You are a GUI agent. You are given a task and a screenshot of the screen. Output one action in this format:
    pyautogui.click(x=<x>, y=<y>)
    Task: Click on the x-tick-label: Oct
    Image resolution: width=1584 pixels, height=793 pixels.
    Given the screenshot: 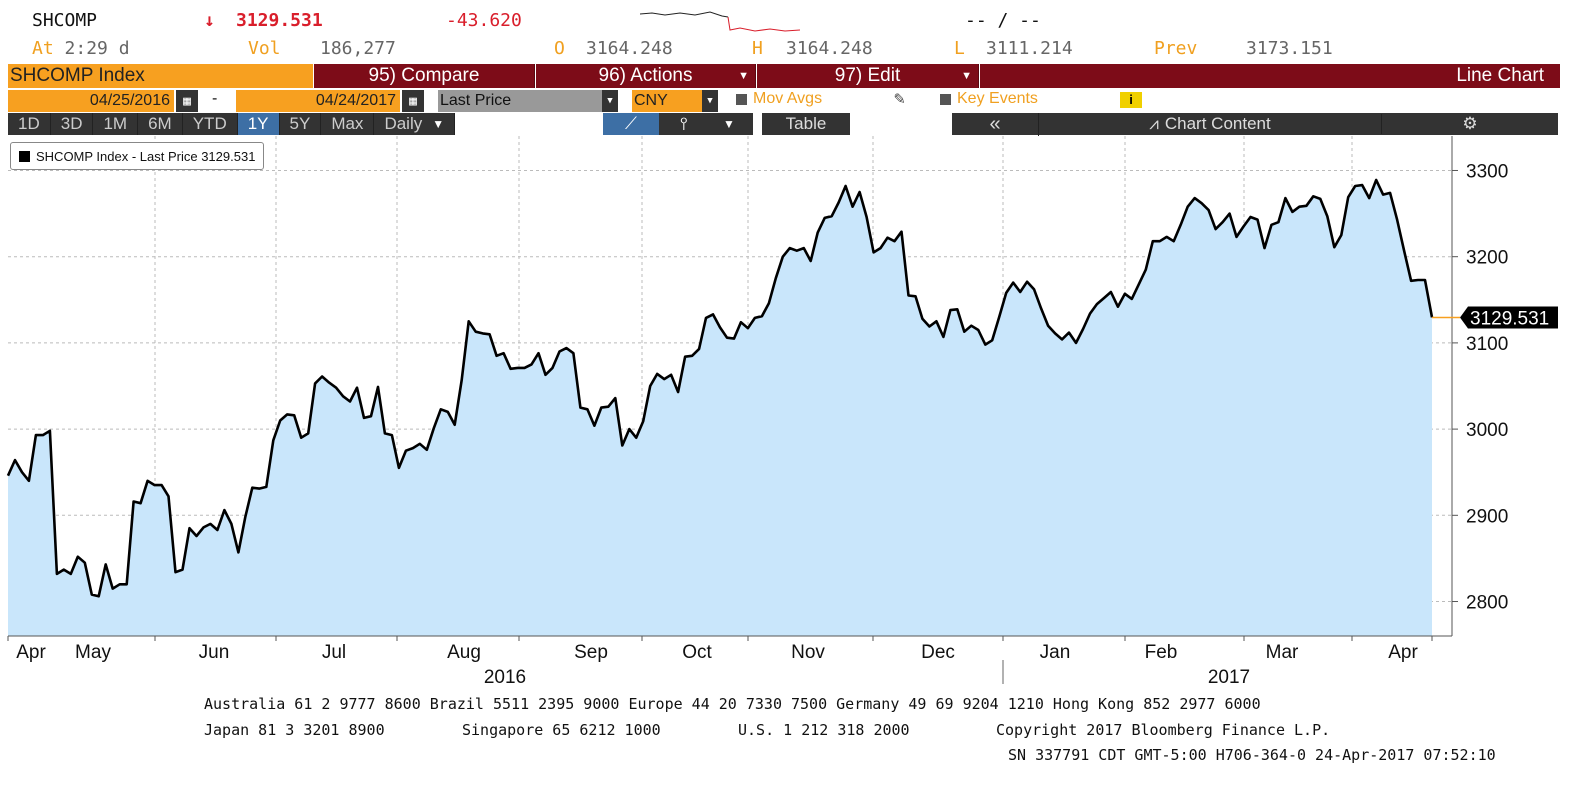 What is the action you would take?
    pyautogui.click(x=697, y=652)
    